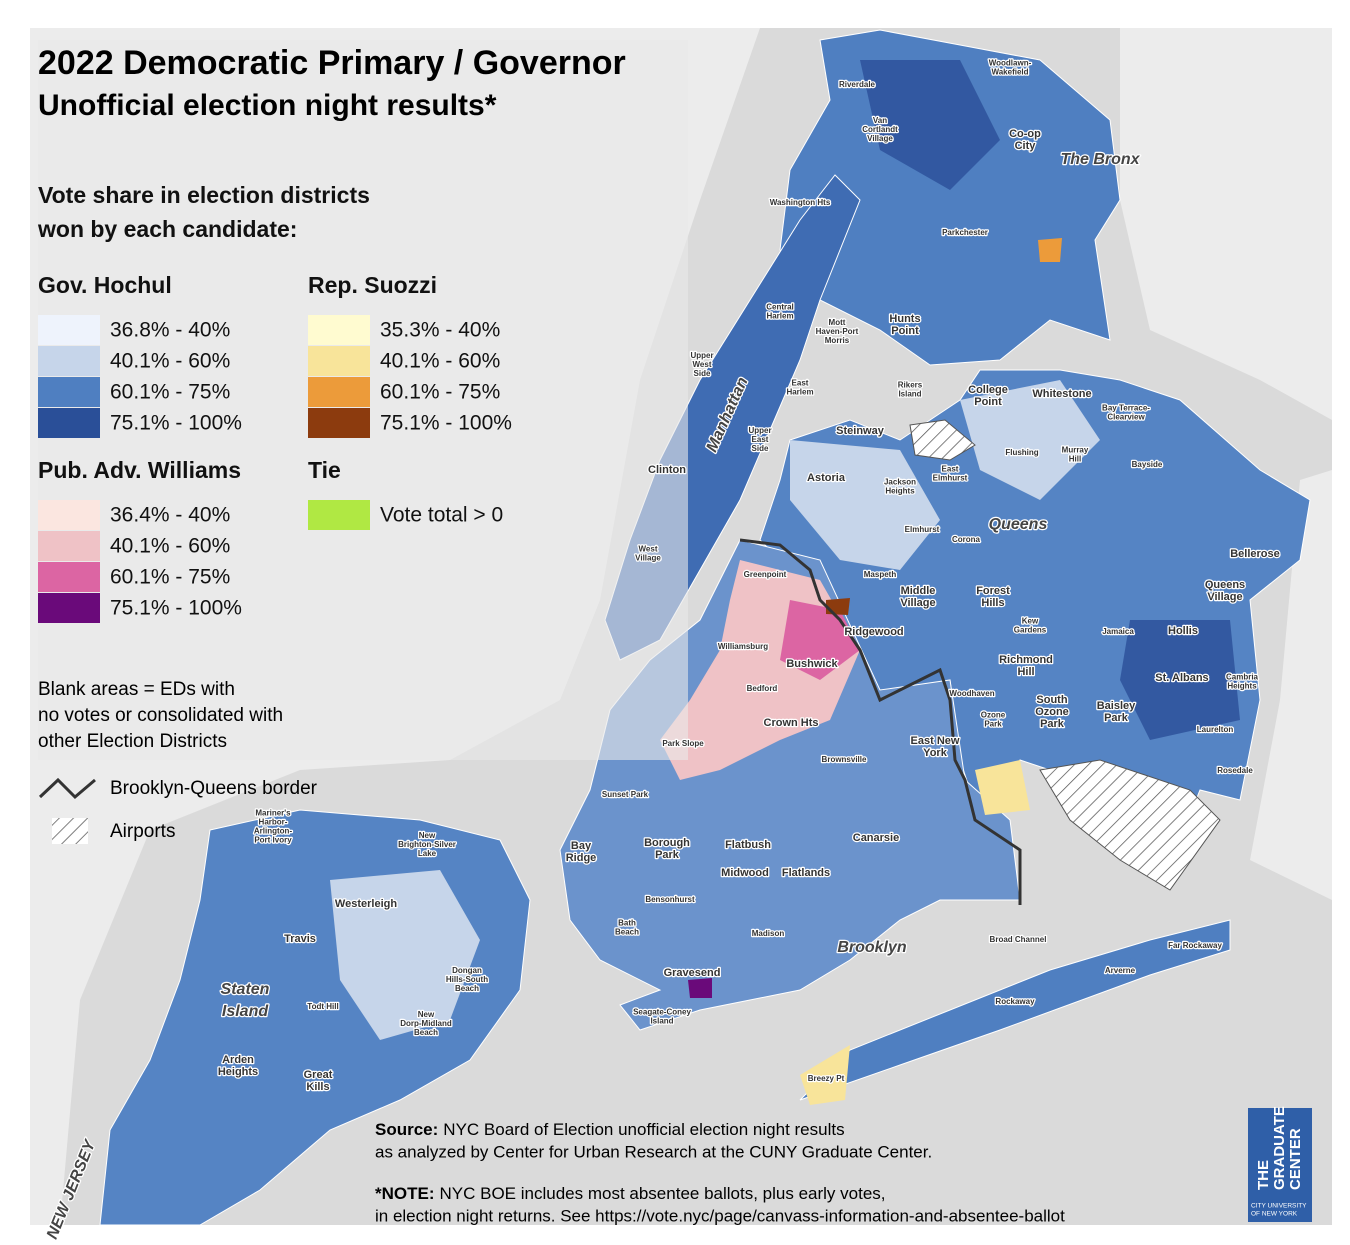 Image resolution: width=1350 pixels, height=1245 pixels. Describe the element at coordinates (467, 979) in the screenshot. I see `place-label-line: Hills-South` at that location.